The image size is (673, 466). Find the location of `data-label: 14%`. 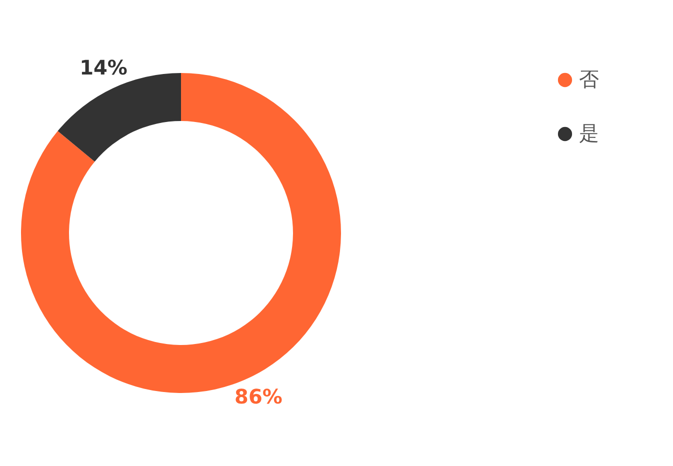

data-label: 14% is located at coordinates (104, 67).